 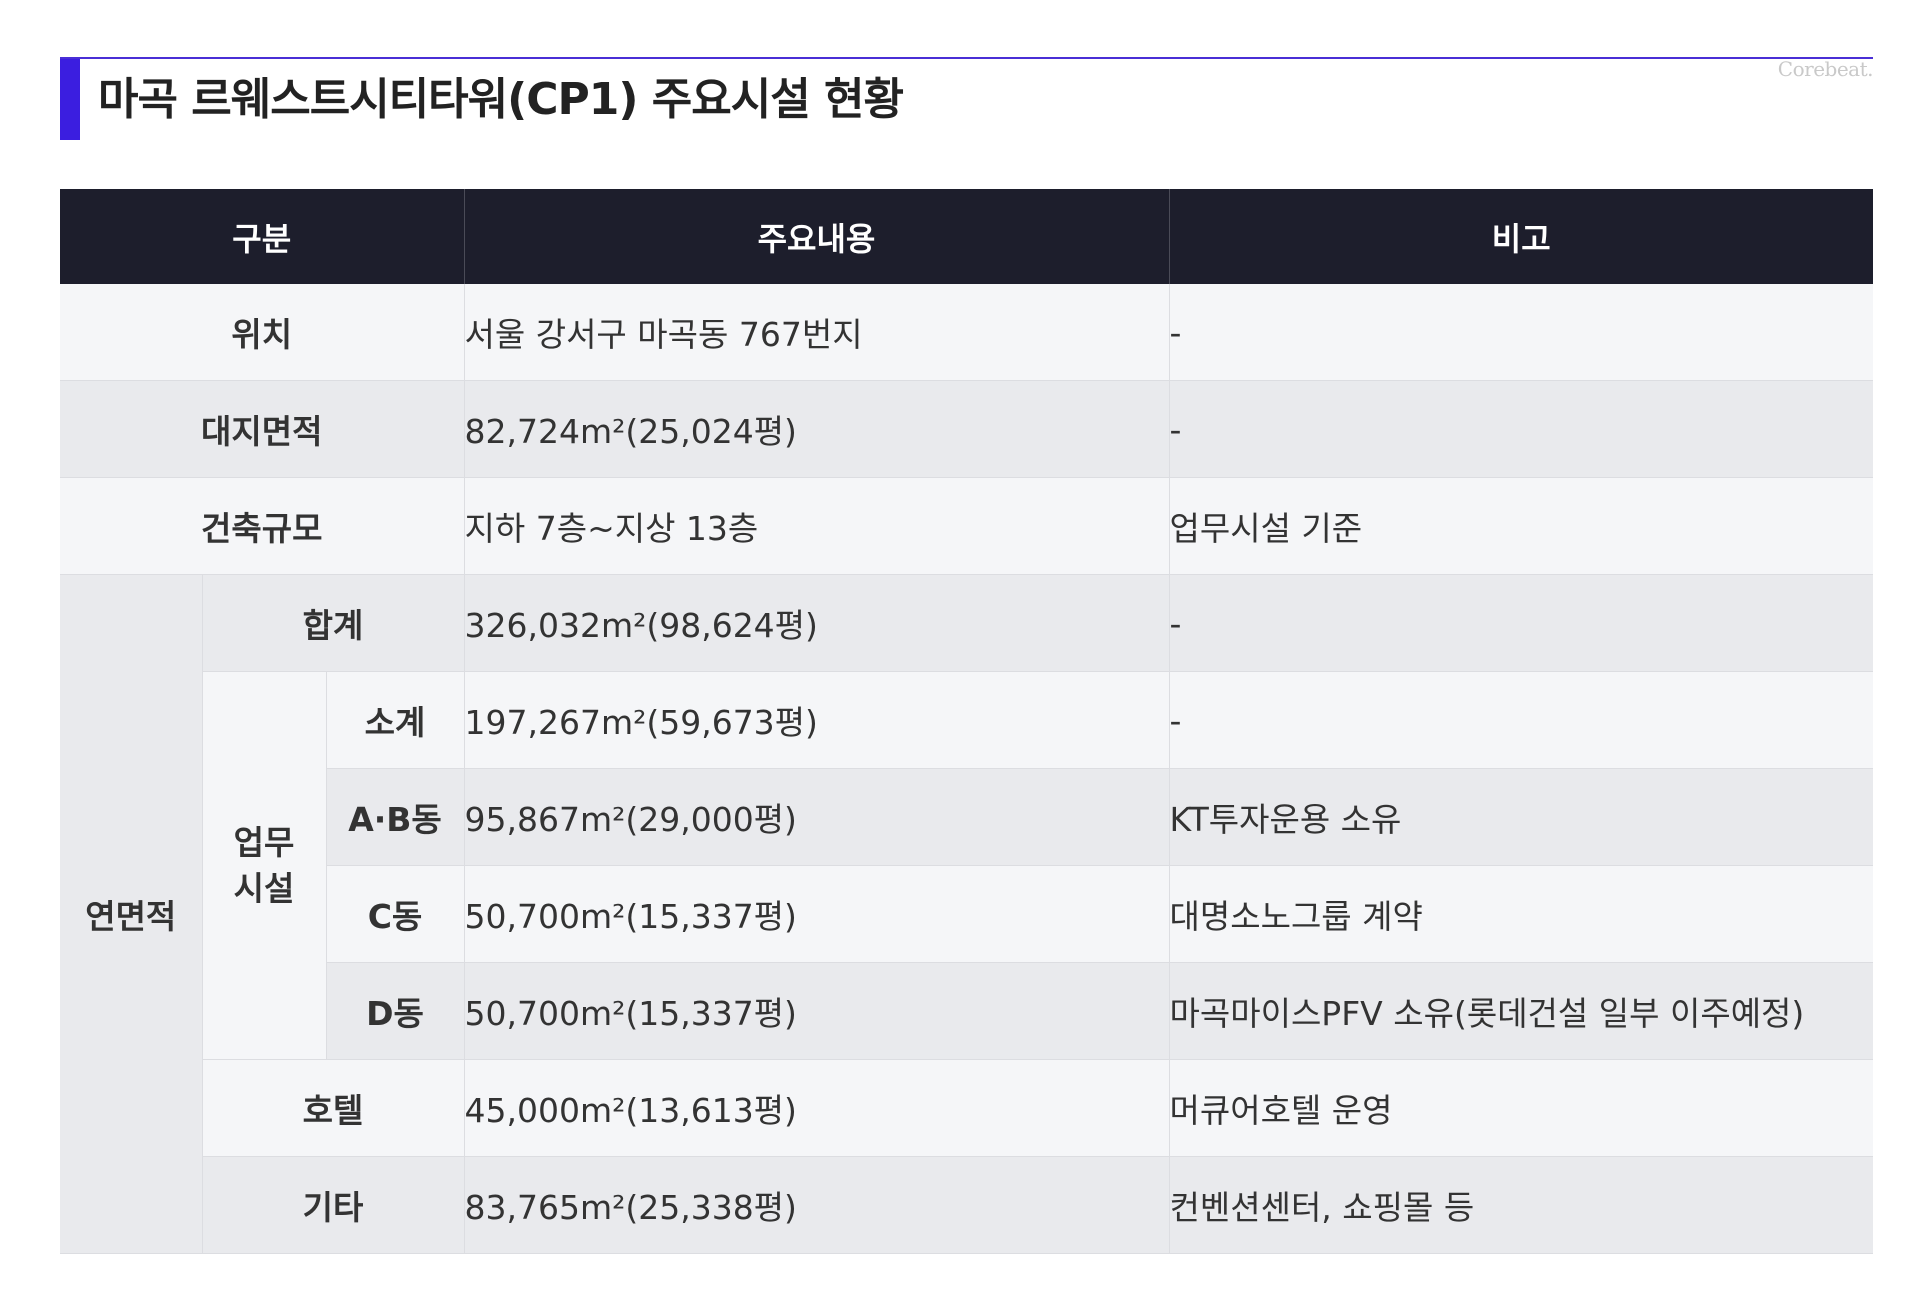 I want to click on office-label-line1: 업무, so click(x=264, y=842).